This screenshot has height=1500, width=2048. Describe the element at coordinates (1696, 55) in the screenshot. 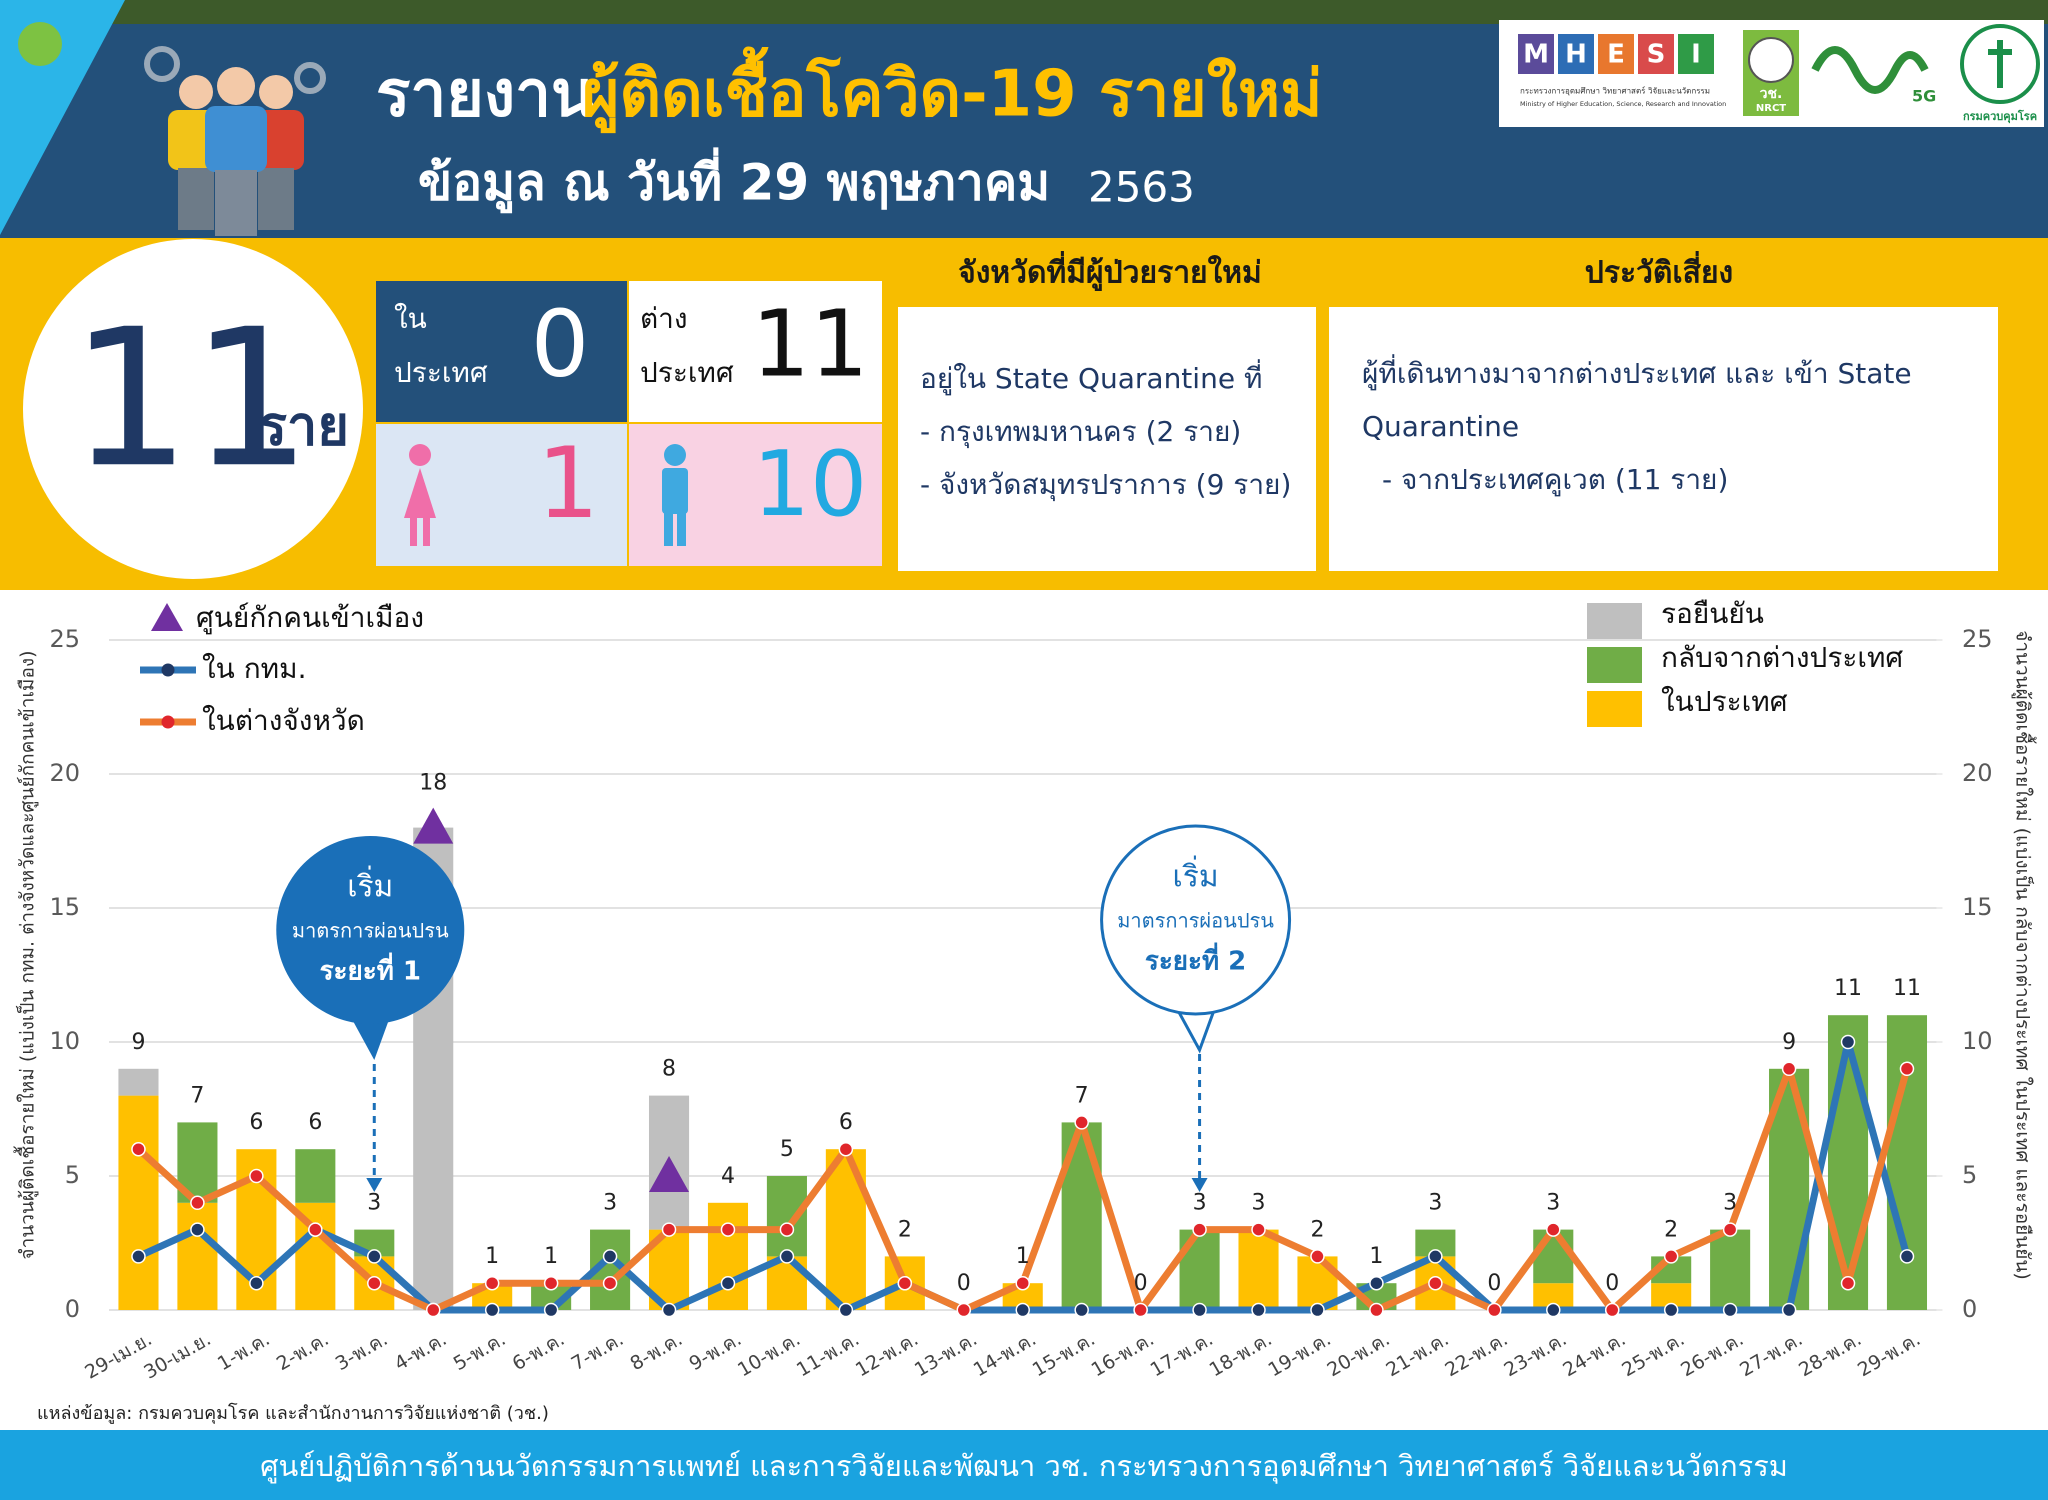

I see `logo-letter: I` at that location.